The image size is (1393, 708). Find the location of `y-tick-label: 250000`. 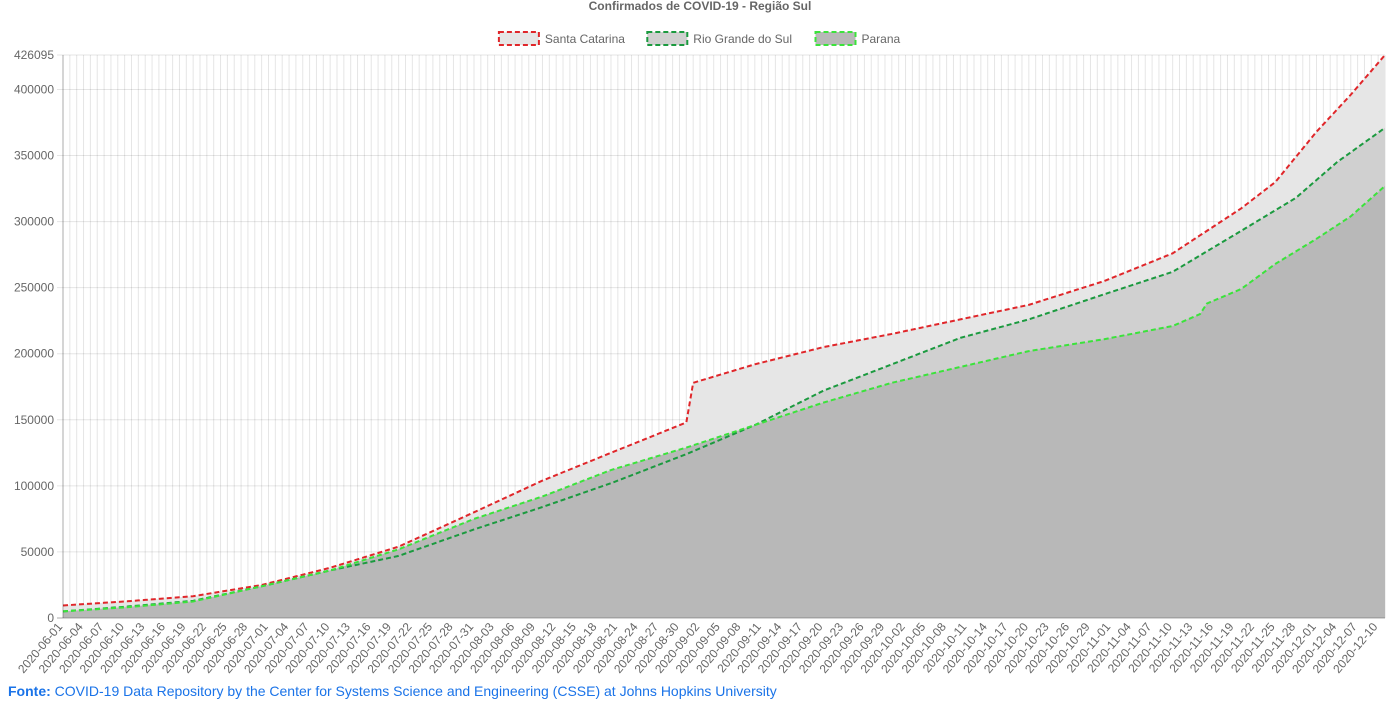

y-tick-label: 250000 is located at coordinates (34, 288).